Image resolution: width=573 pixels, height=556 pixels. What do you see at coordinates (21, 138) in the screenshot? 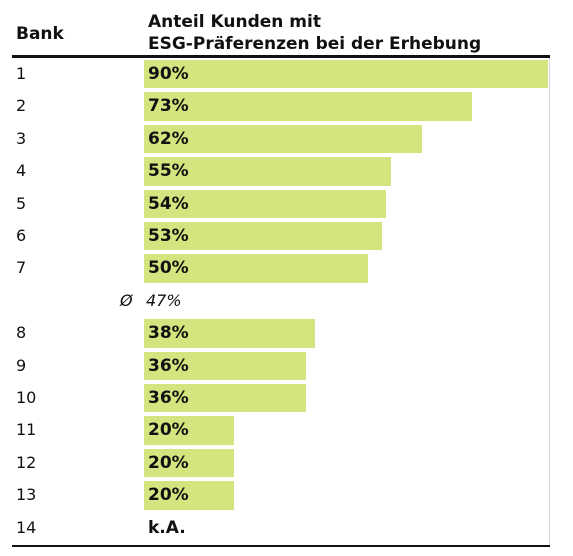
I see `bank-label: 3` at bounding box center [21, 138].